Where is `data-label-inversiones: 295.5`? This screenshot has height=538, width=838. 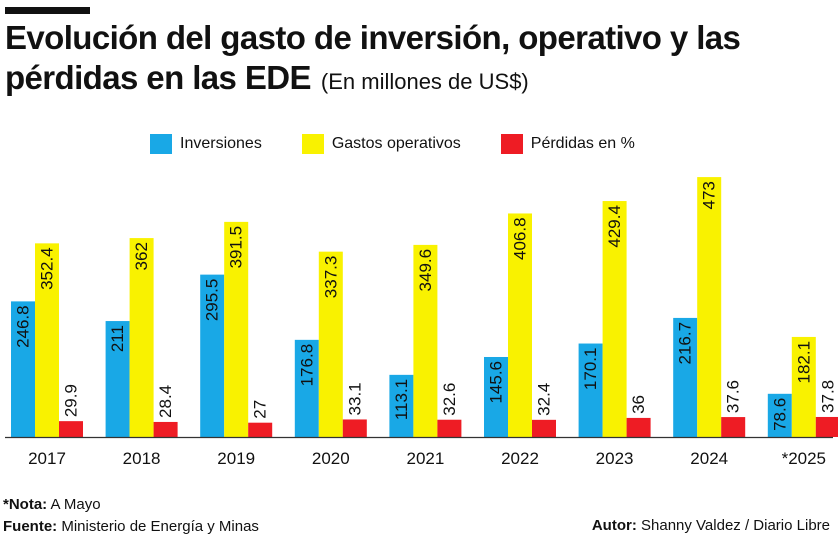 data-label-inversiones: 295.5 is located at coordinates (212, 300).